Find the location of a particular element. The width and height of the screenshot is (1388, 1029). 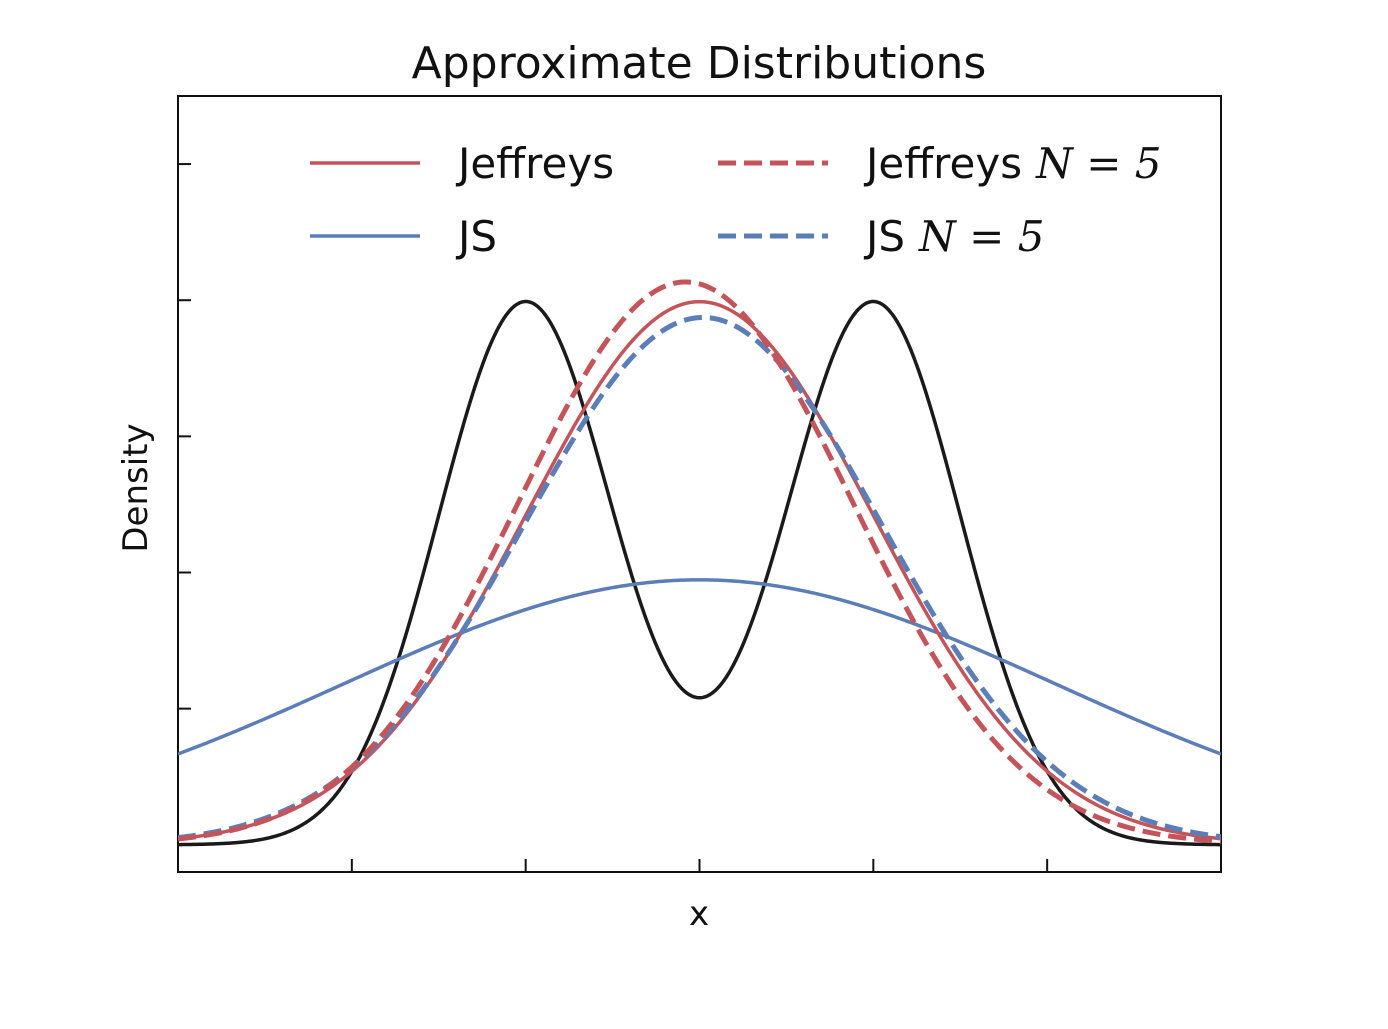

legend: Jeffreys Jeffreys N = 5 JS JS N = 5 is located at coordinates (735, 200).